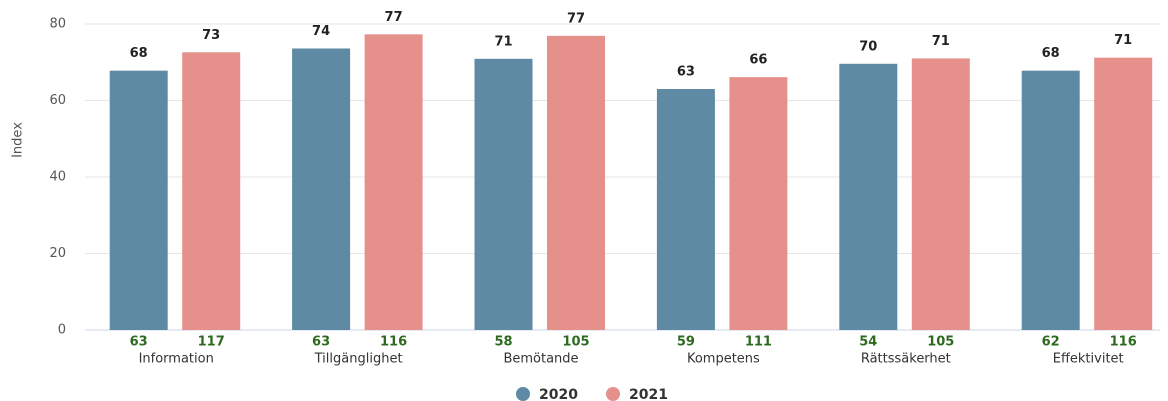 This screenshot has width=1168, height=401. I want to click on x-tick-label: Tillgänglighet, so click(358, 359).